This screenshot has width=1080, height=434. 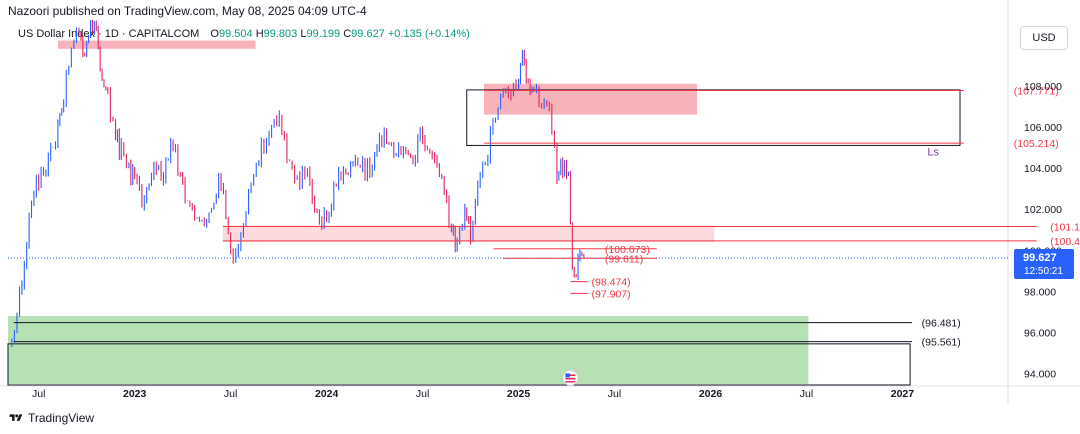 What do you see at coordinates (1043, 87) in the screenshot?
I see `y-tick-label: 108.000` at bounding box center [1043, 87].